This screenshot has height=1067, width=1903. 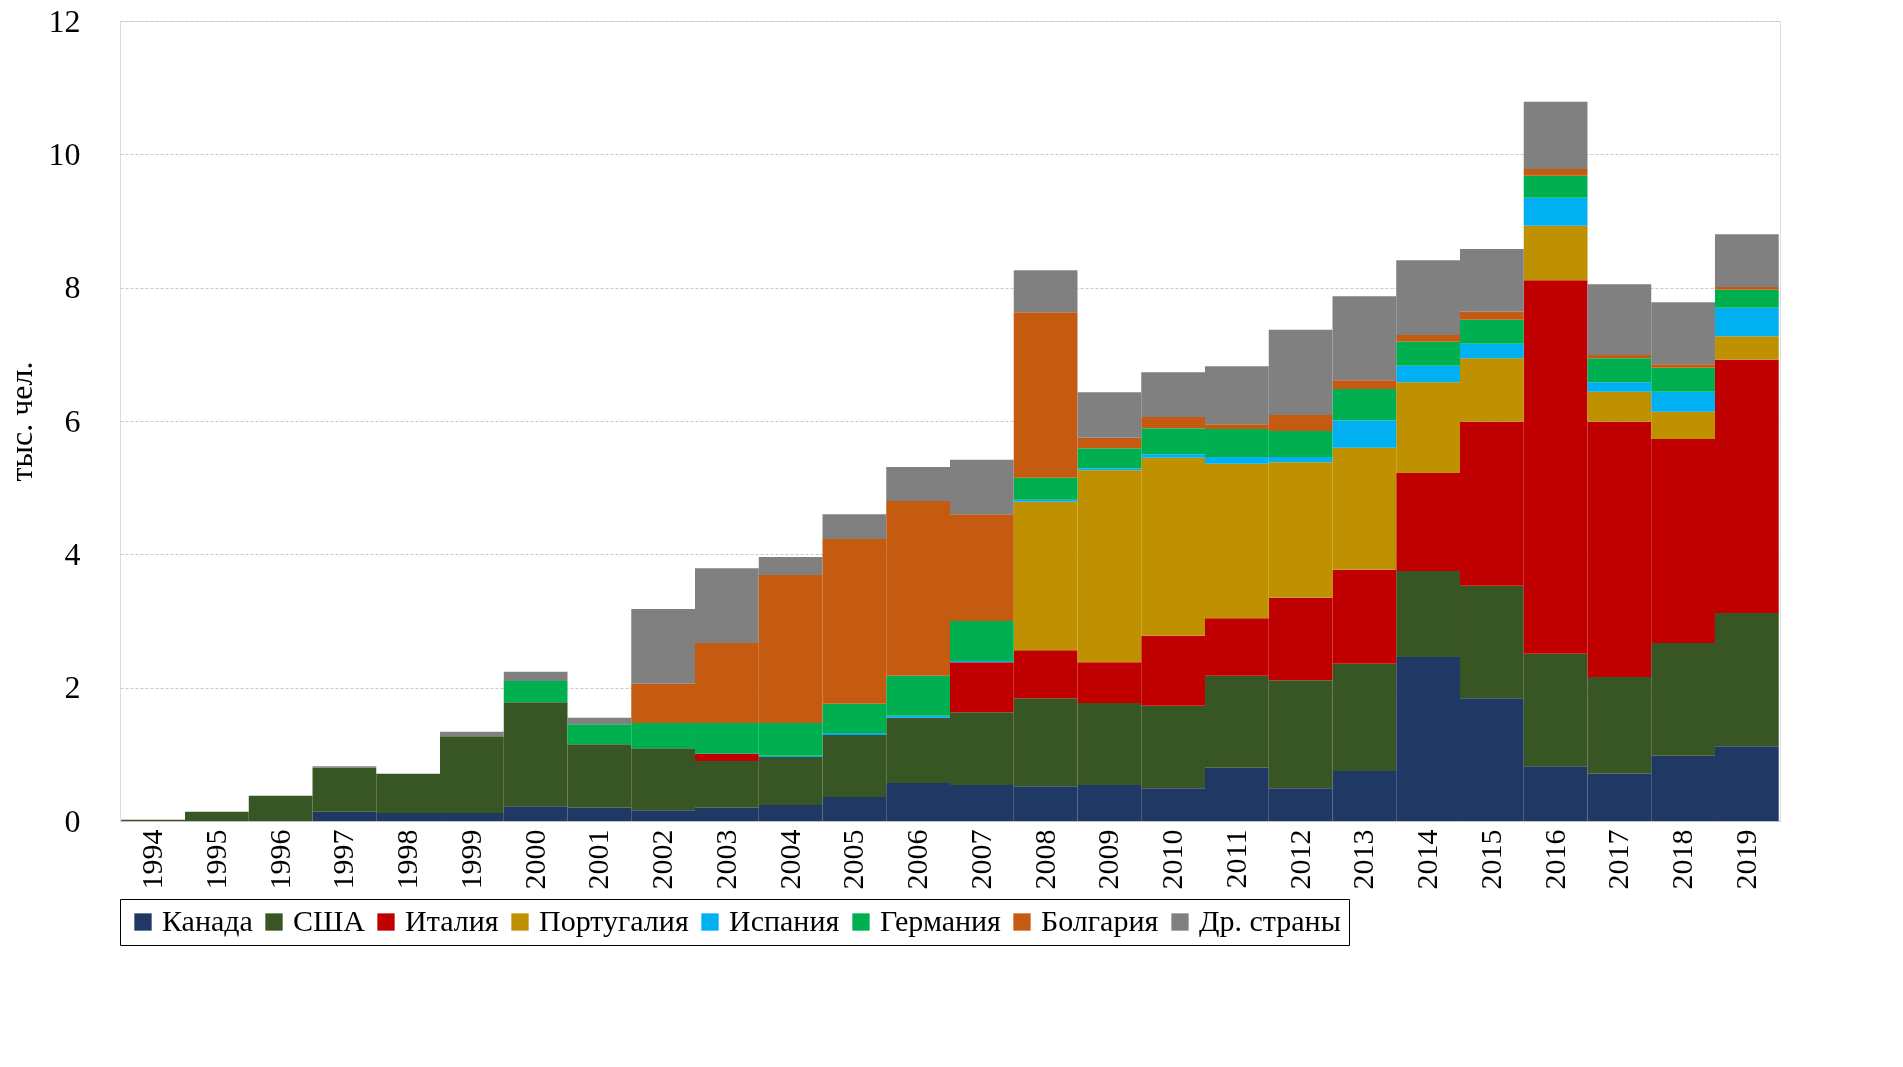 I want to click on x-tick-label: 2015, so click(x=1490, y=859).